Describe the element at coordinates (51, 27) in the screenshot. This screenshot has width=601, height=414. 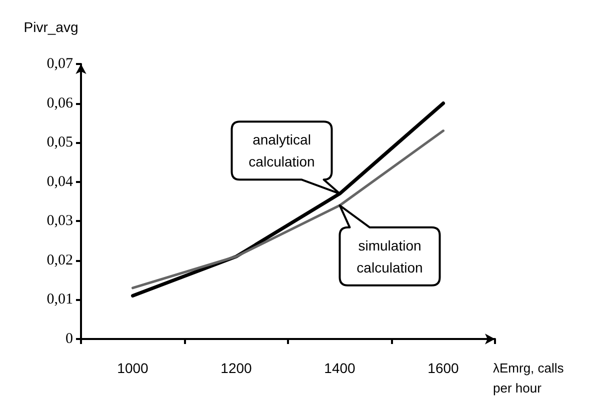
I see `y-axis-title: Pivr_avg` at that location.